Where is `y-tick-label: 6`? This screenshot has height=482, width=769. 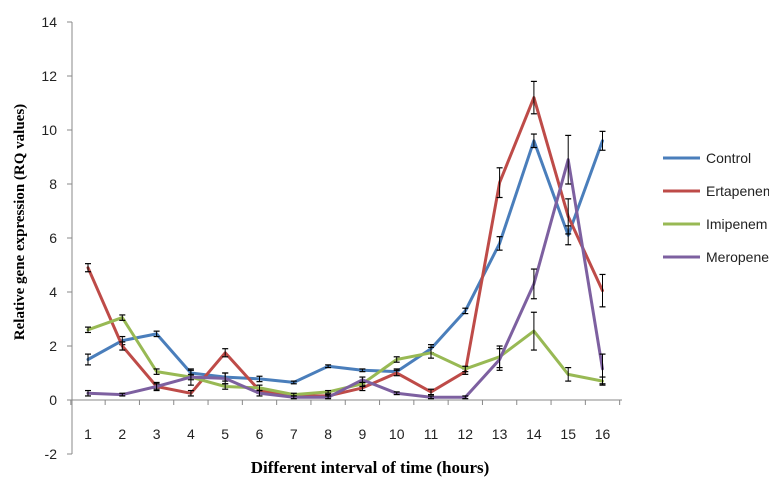
y-tick-label: 6 is located at coordinates (53, 238).